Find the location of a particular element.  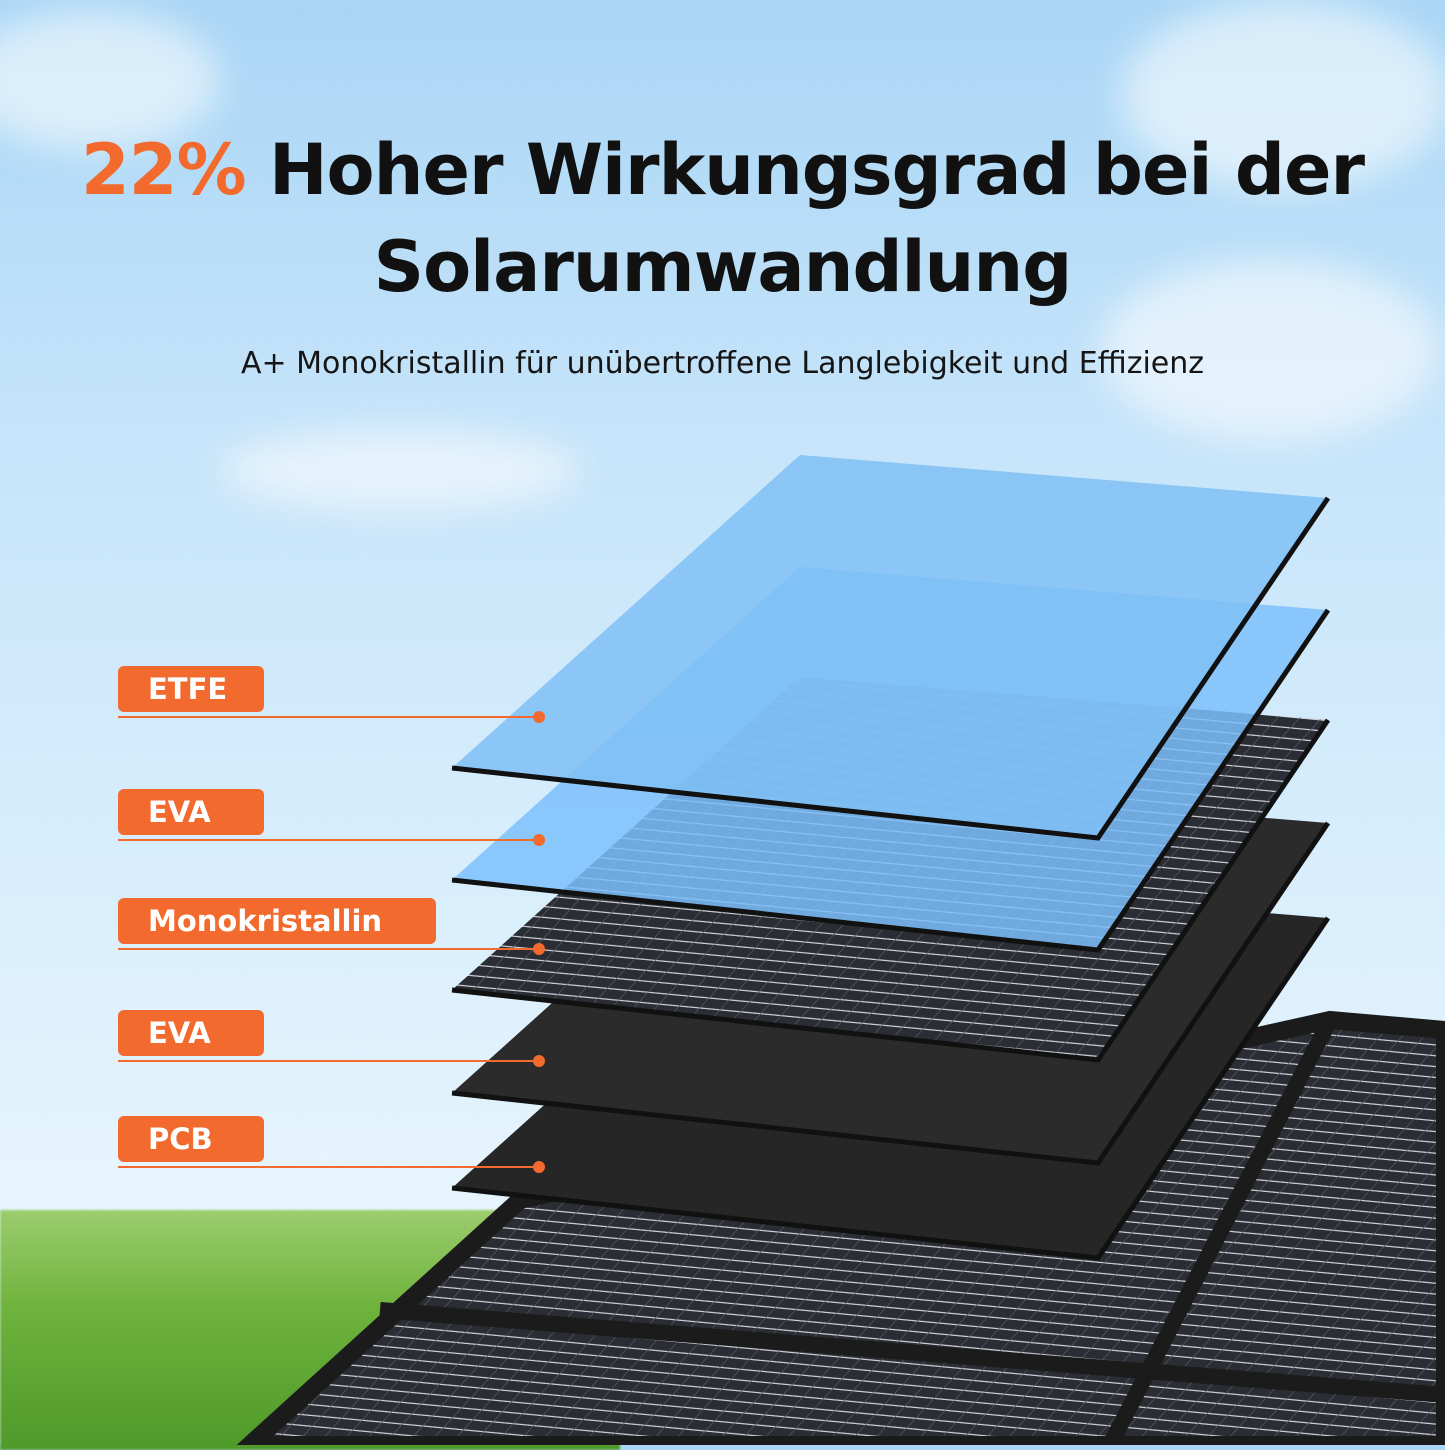

headline-accent: 22% is located at coordinates (164, 170).